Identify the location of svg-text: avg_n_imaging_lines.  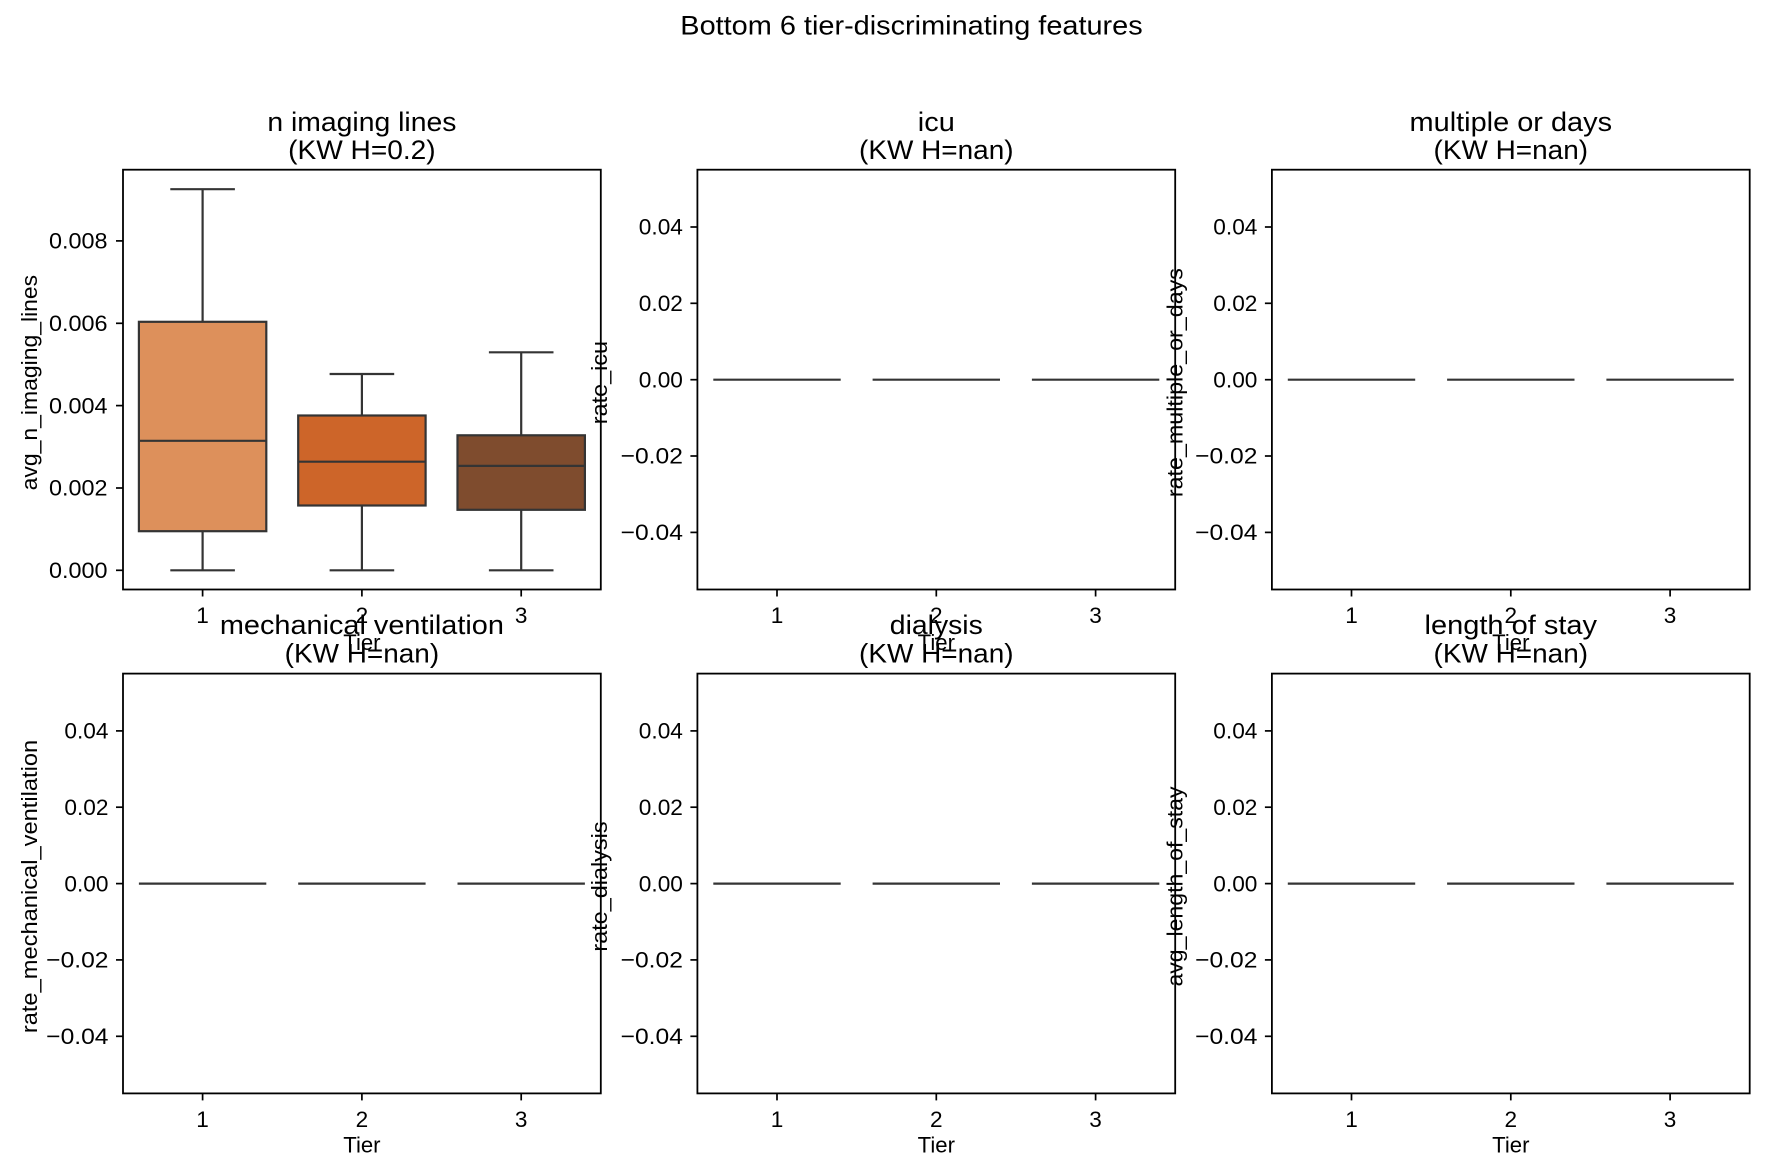
(29, 383).